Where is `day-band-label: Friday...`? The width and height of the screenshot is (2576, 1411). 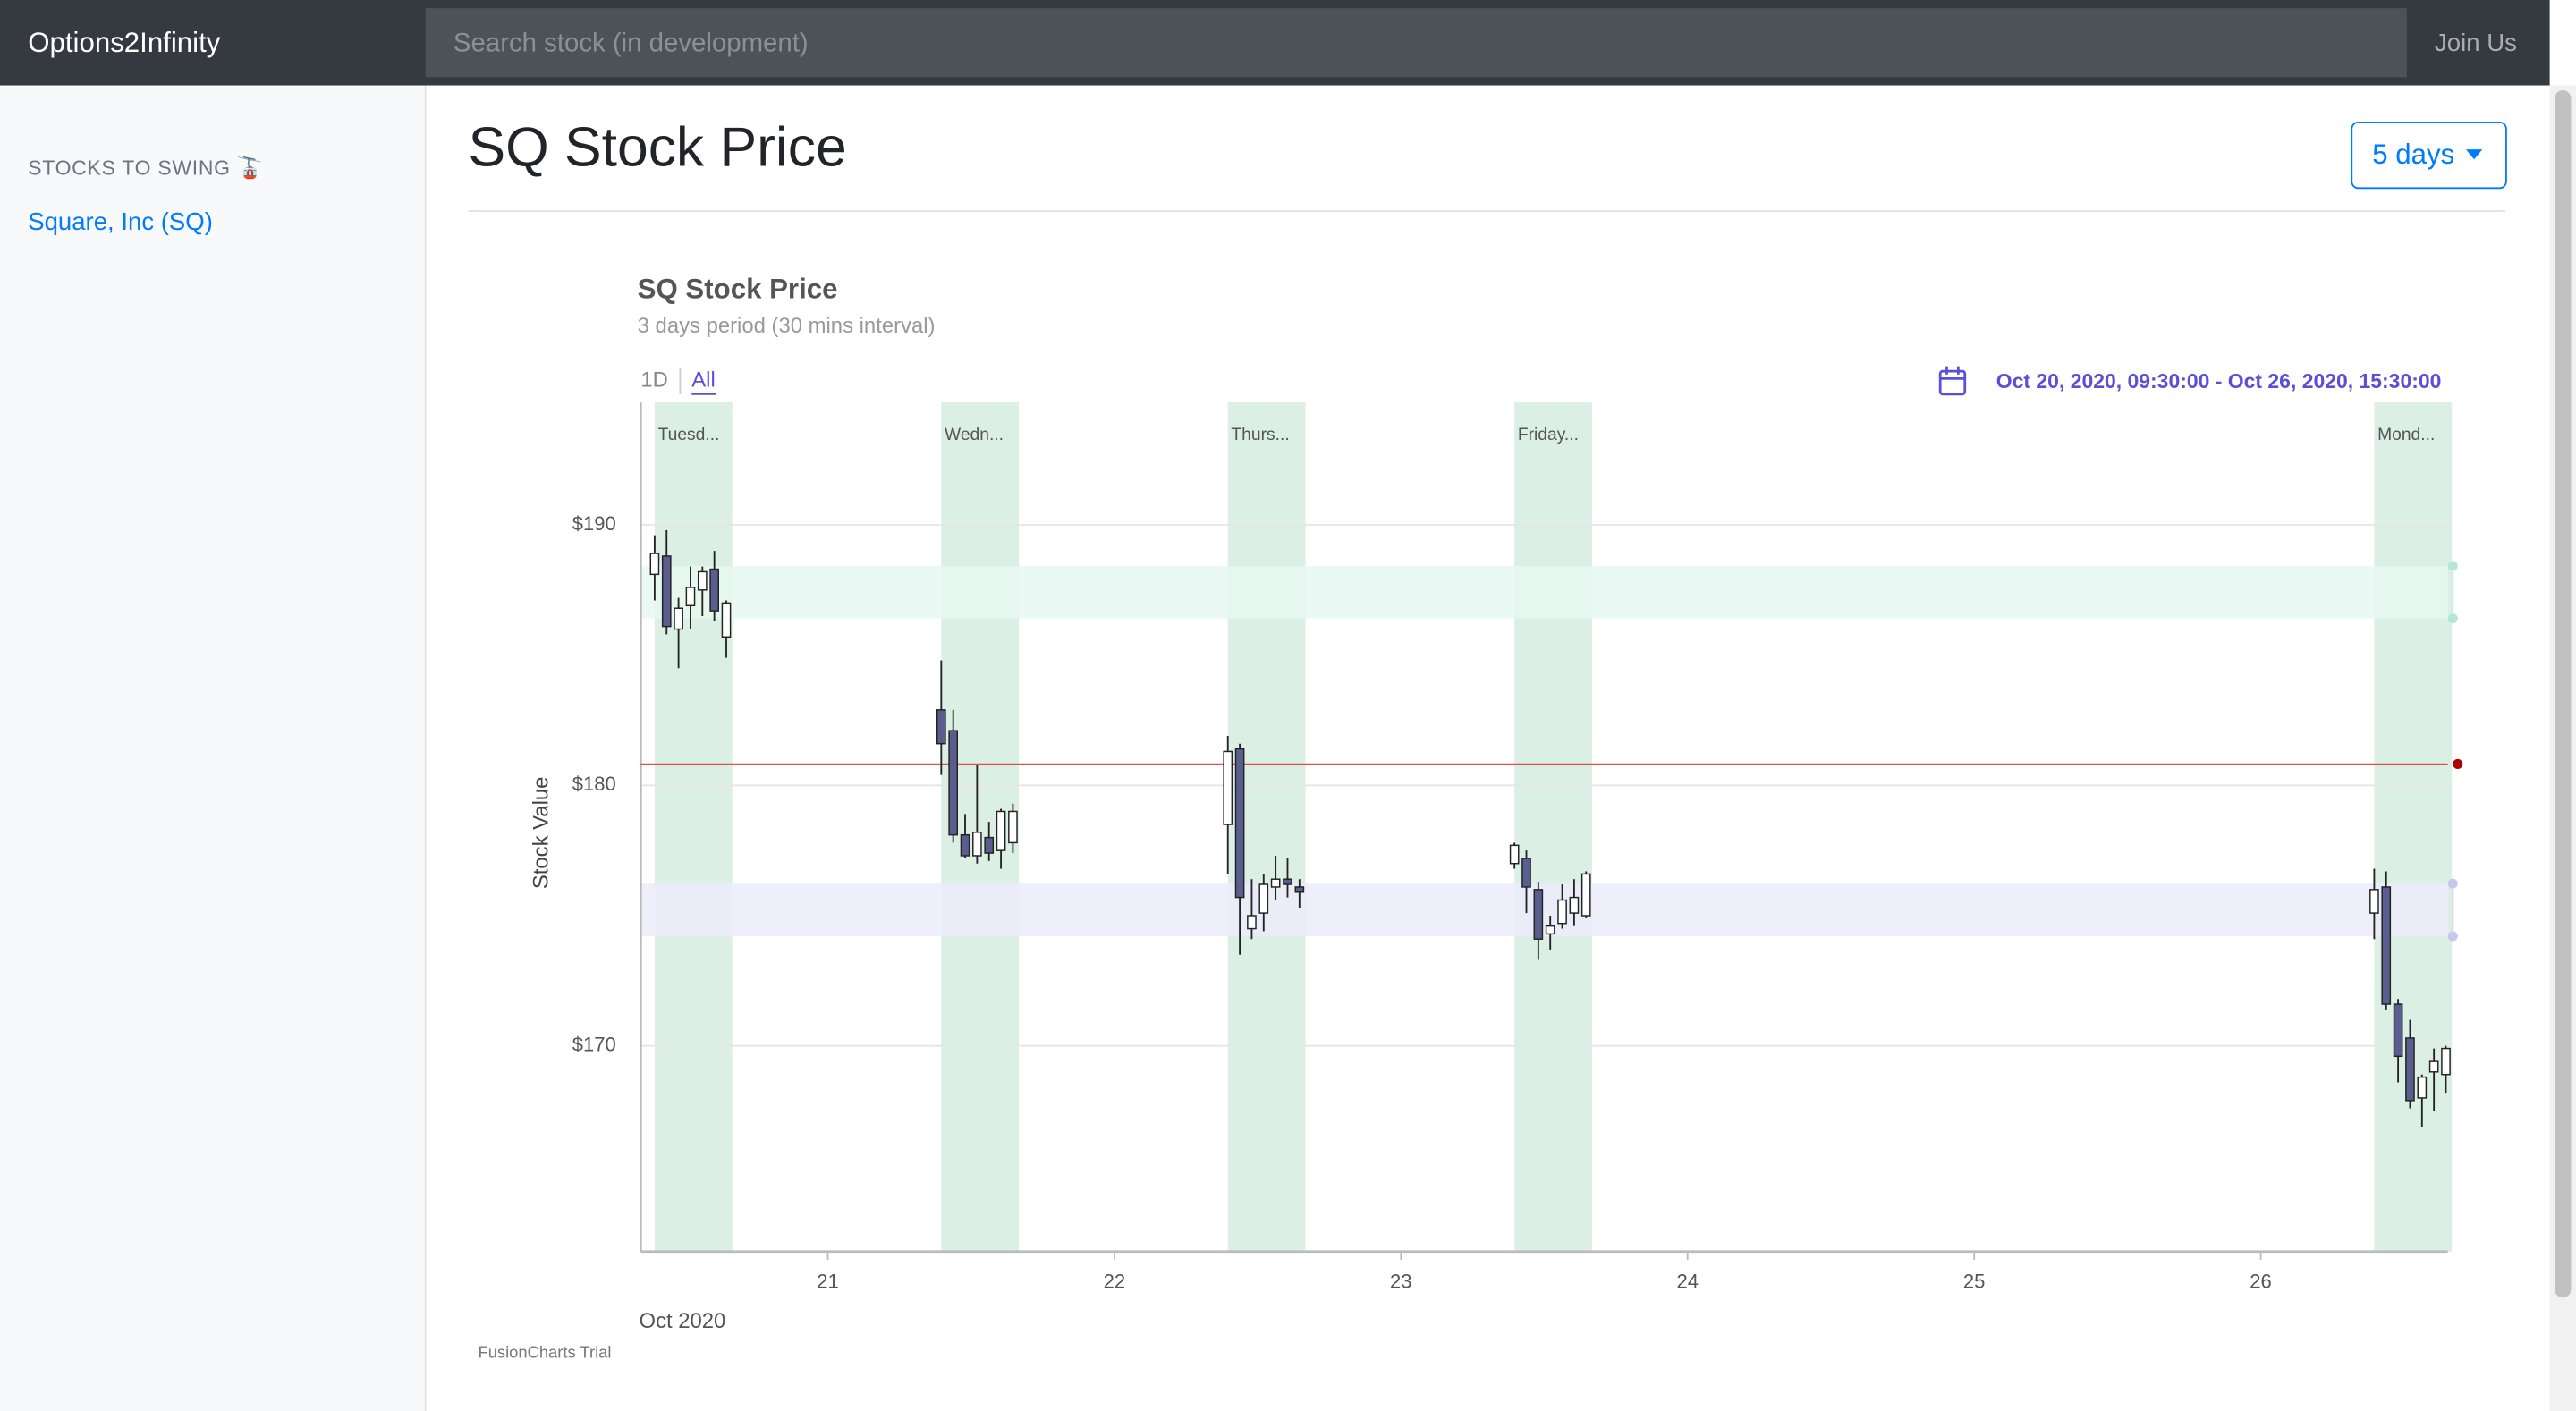 day-band-label: Friday... is located at coordinates (1548, 435).